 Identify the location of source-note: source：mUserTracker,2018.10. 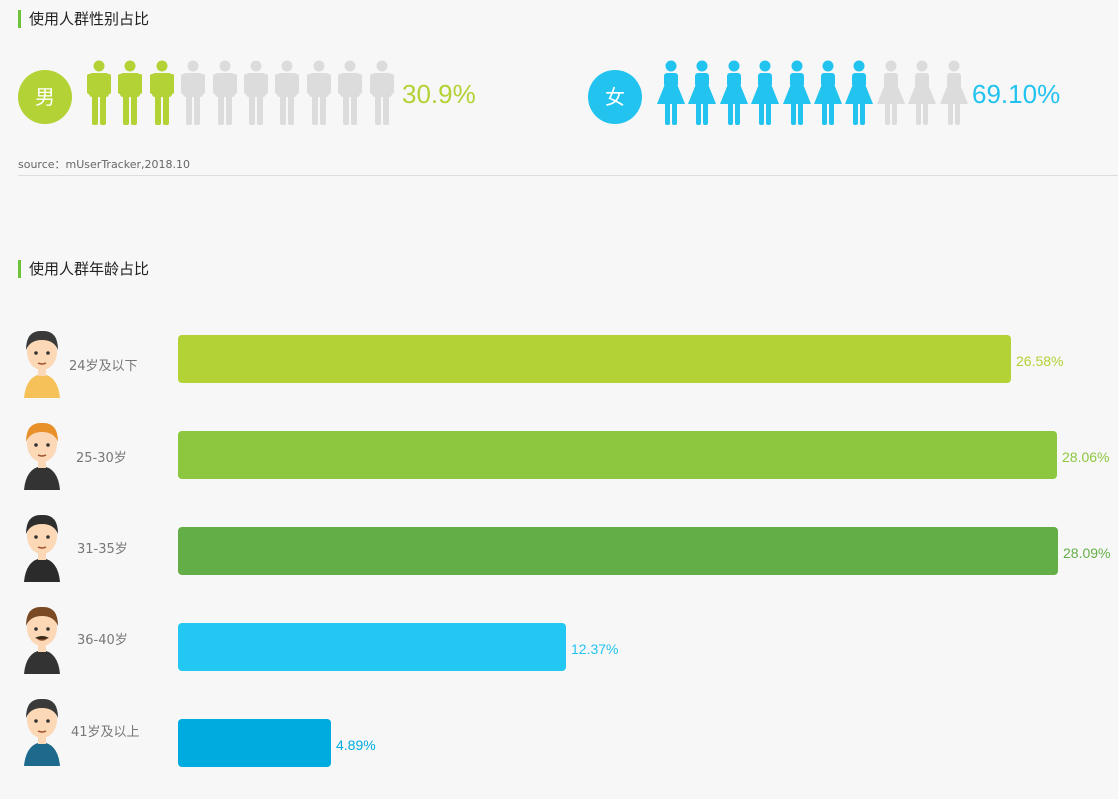
(104, 164).